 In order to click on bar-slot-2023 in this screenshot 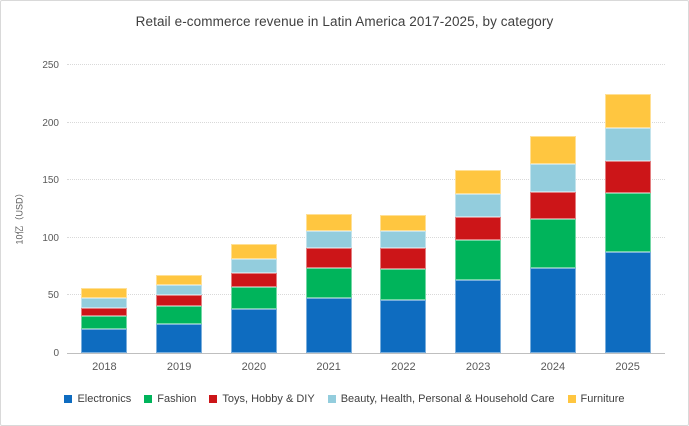, I will do `click(478, 209)`.